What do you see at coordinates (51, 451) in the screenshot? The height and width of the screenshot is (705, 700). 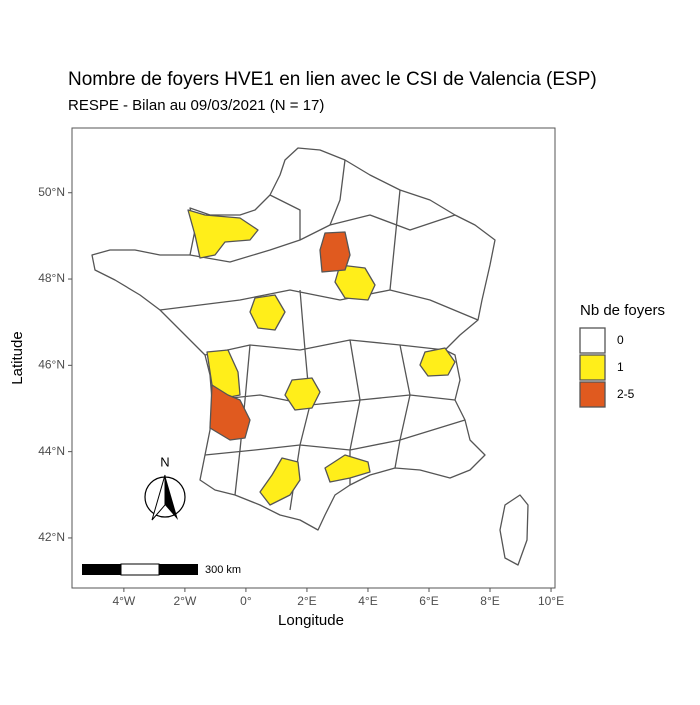 I see `y-tick-label: 44°N` at bounding box center [51, 451].